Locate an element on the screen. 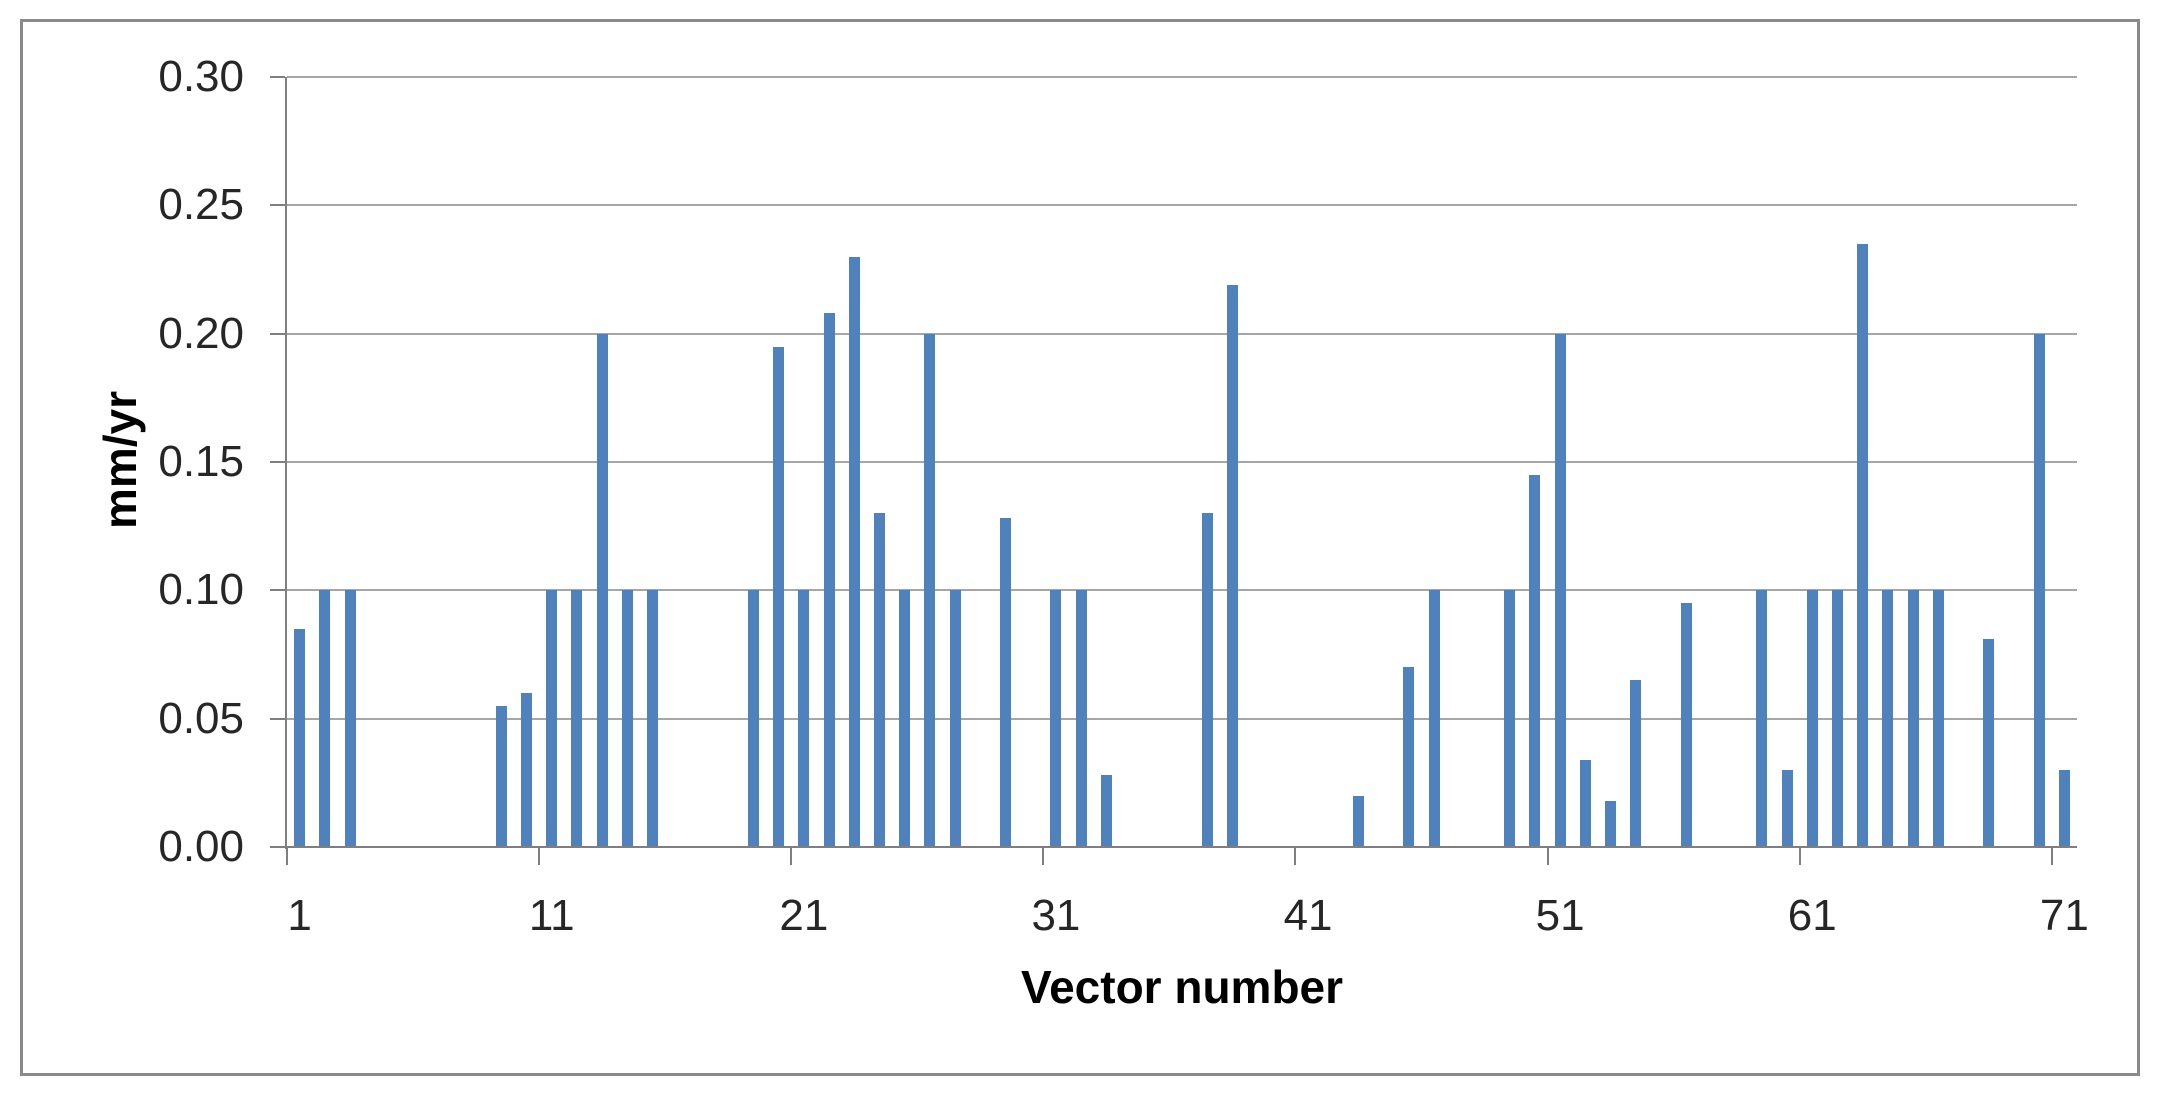 The height and width of the screenshot is (1096, 2161). x-axis-line is located at coordinates (1182, 847).